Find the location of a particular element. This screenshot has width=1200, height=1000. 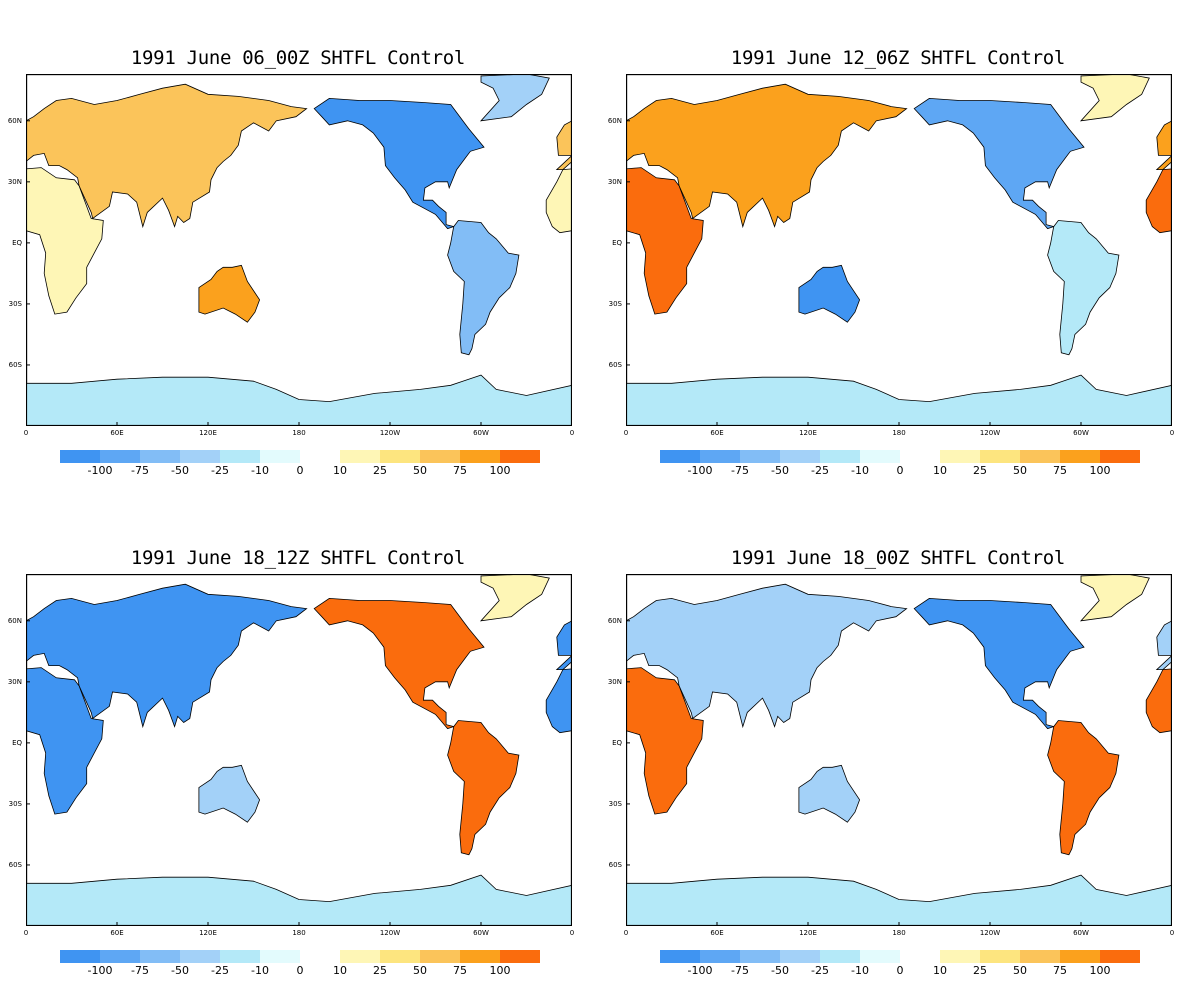

colorbar is located at coordinates (300, 956).